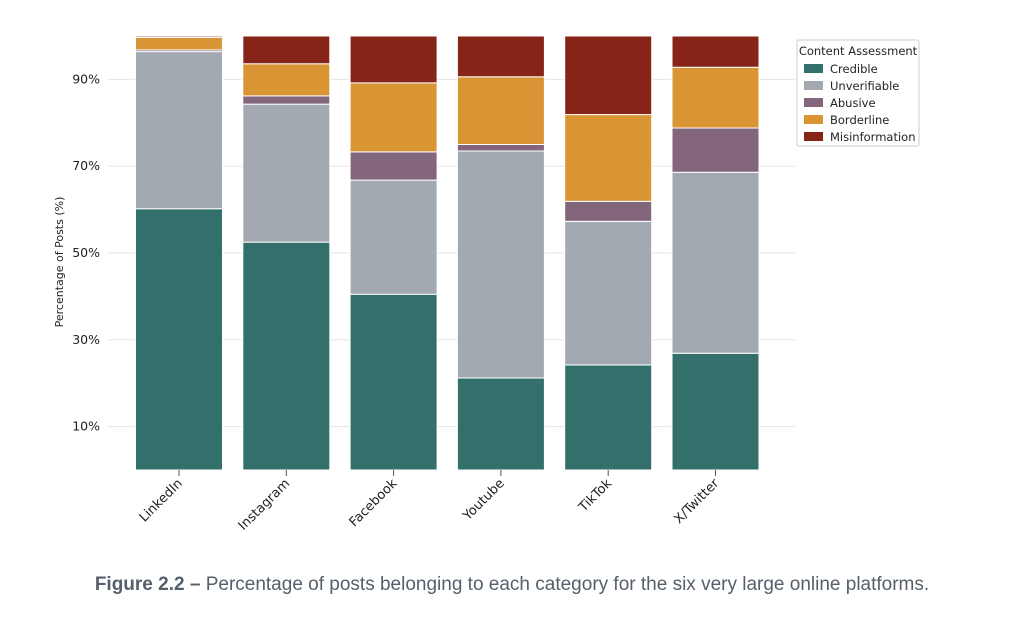 This screenshot has width=1024, height=618. What do you see at coordinates (147, 584) in the screenshot?
I see `figure-label: Figure 2.2 –` at bounding box center [147, 584].